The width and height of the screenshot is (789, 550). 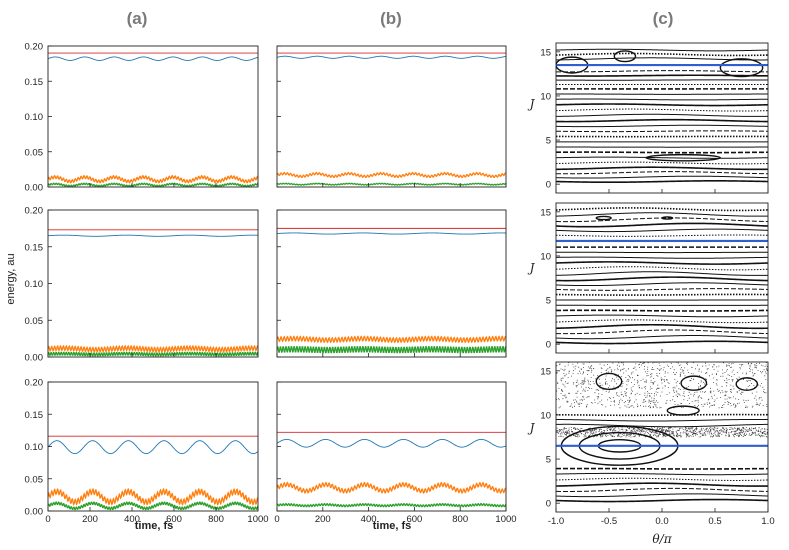 I want to click on panel-a2: 0.00 0.05 0.10 0.15 0.20, so click(x=142, y=285).